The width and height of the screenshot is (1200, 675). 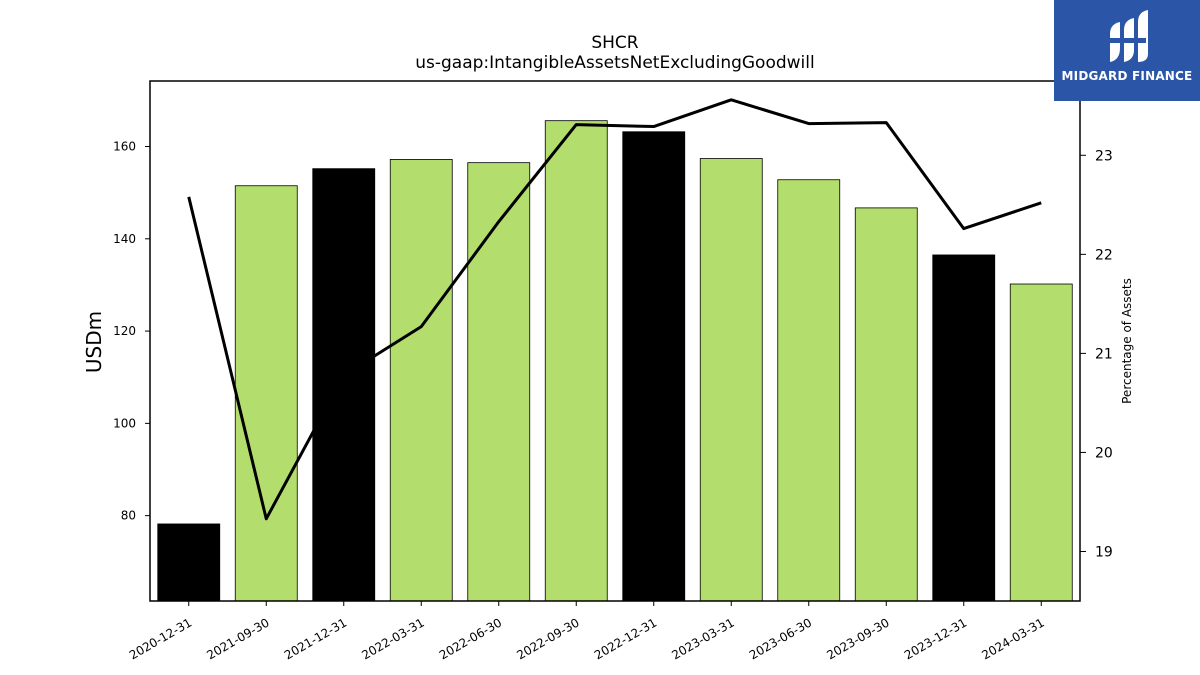 What do you see at coordinates (780, 638) in the screenshot?
I see `x-tick-label: 2023-06-30` at bounding box center [780, 638].